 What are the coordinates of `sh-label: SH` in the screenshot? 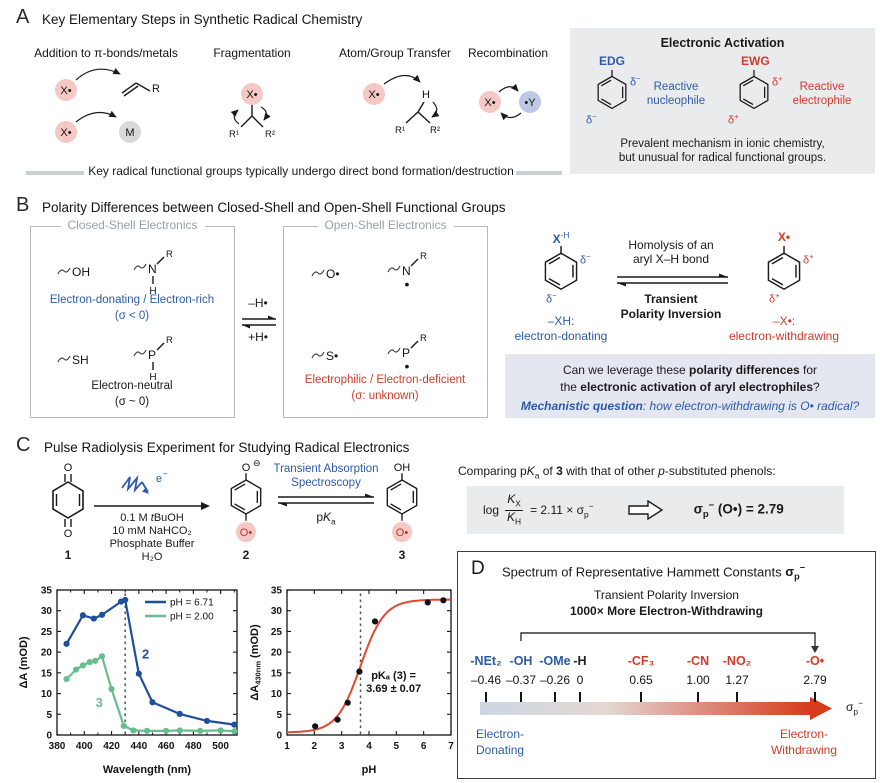 It's located at (80, 360).